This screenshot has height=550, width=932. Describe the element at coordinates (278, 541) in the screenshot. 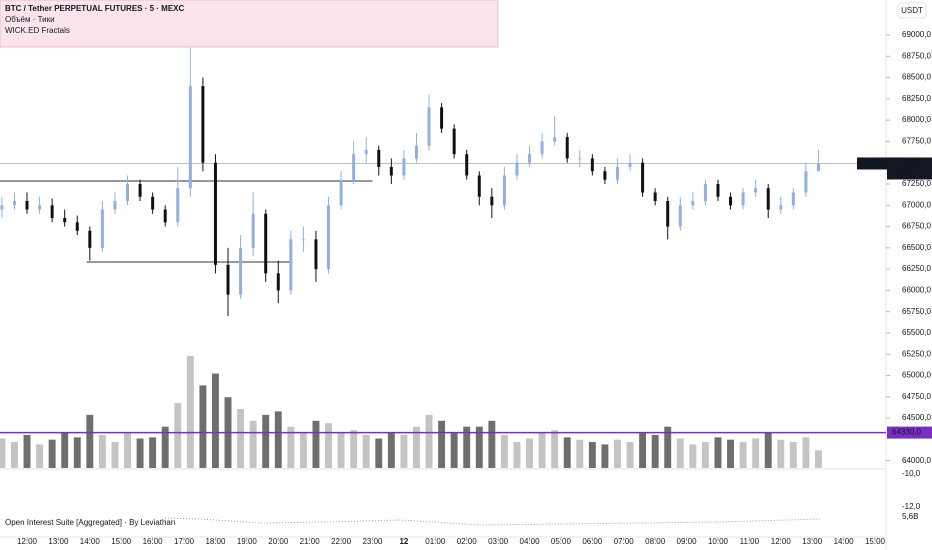

I see `x-tick-label: 20:00` at that location.